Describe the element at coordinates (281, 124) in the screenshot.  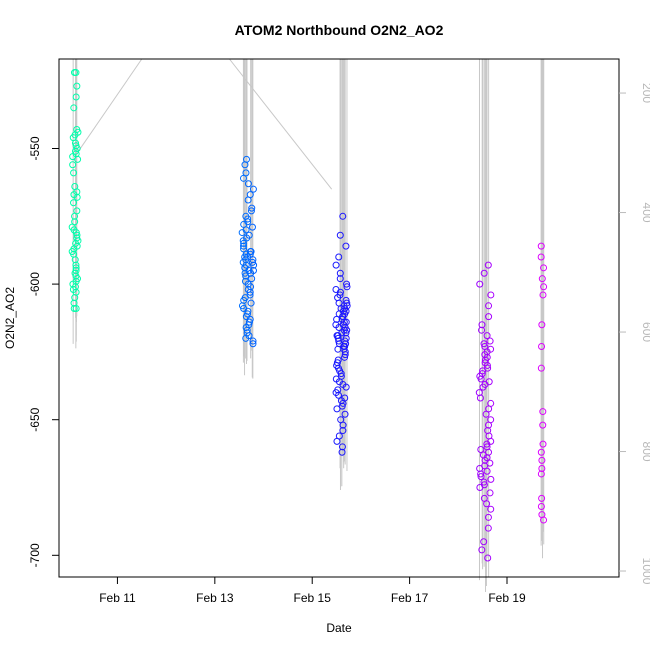
I see `transit-line` at that location.